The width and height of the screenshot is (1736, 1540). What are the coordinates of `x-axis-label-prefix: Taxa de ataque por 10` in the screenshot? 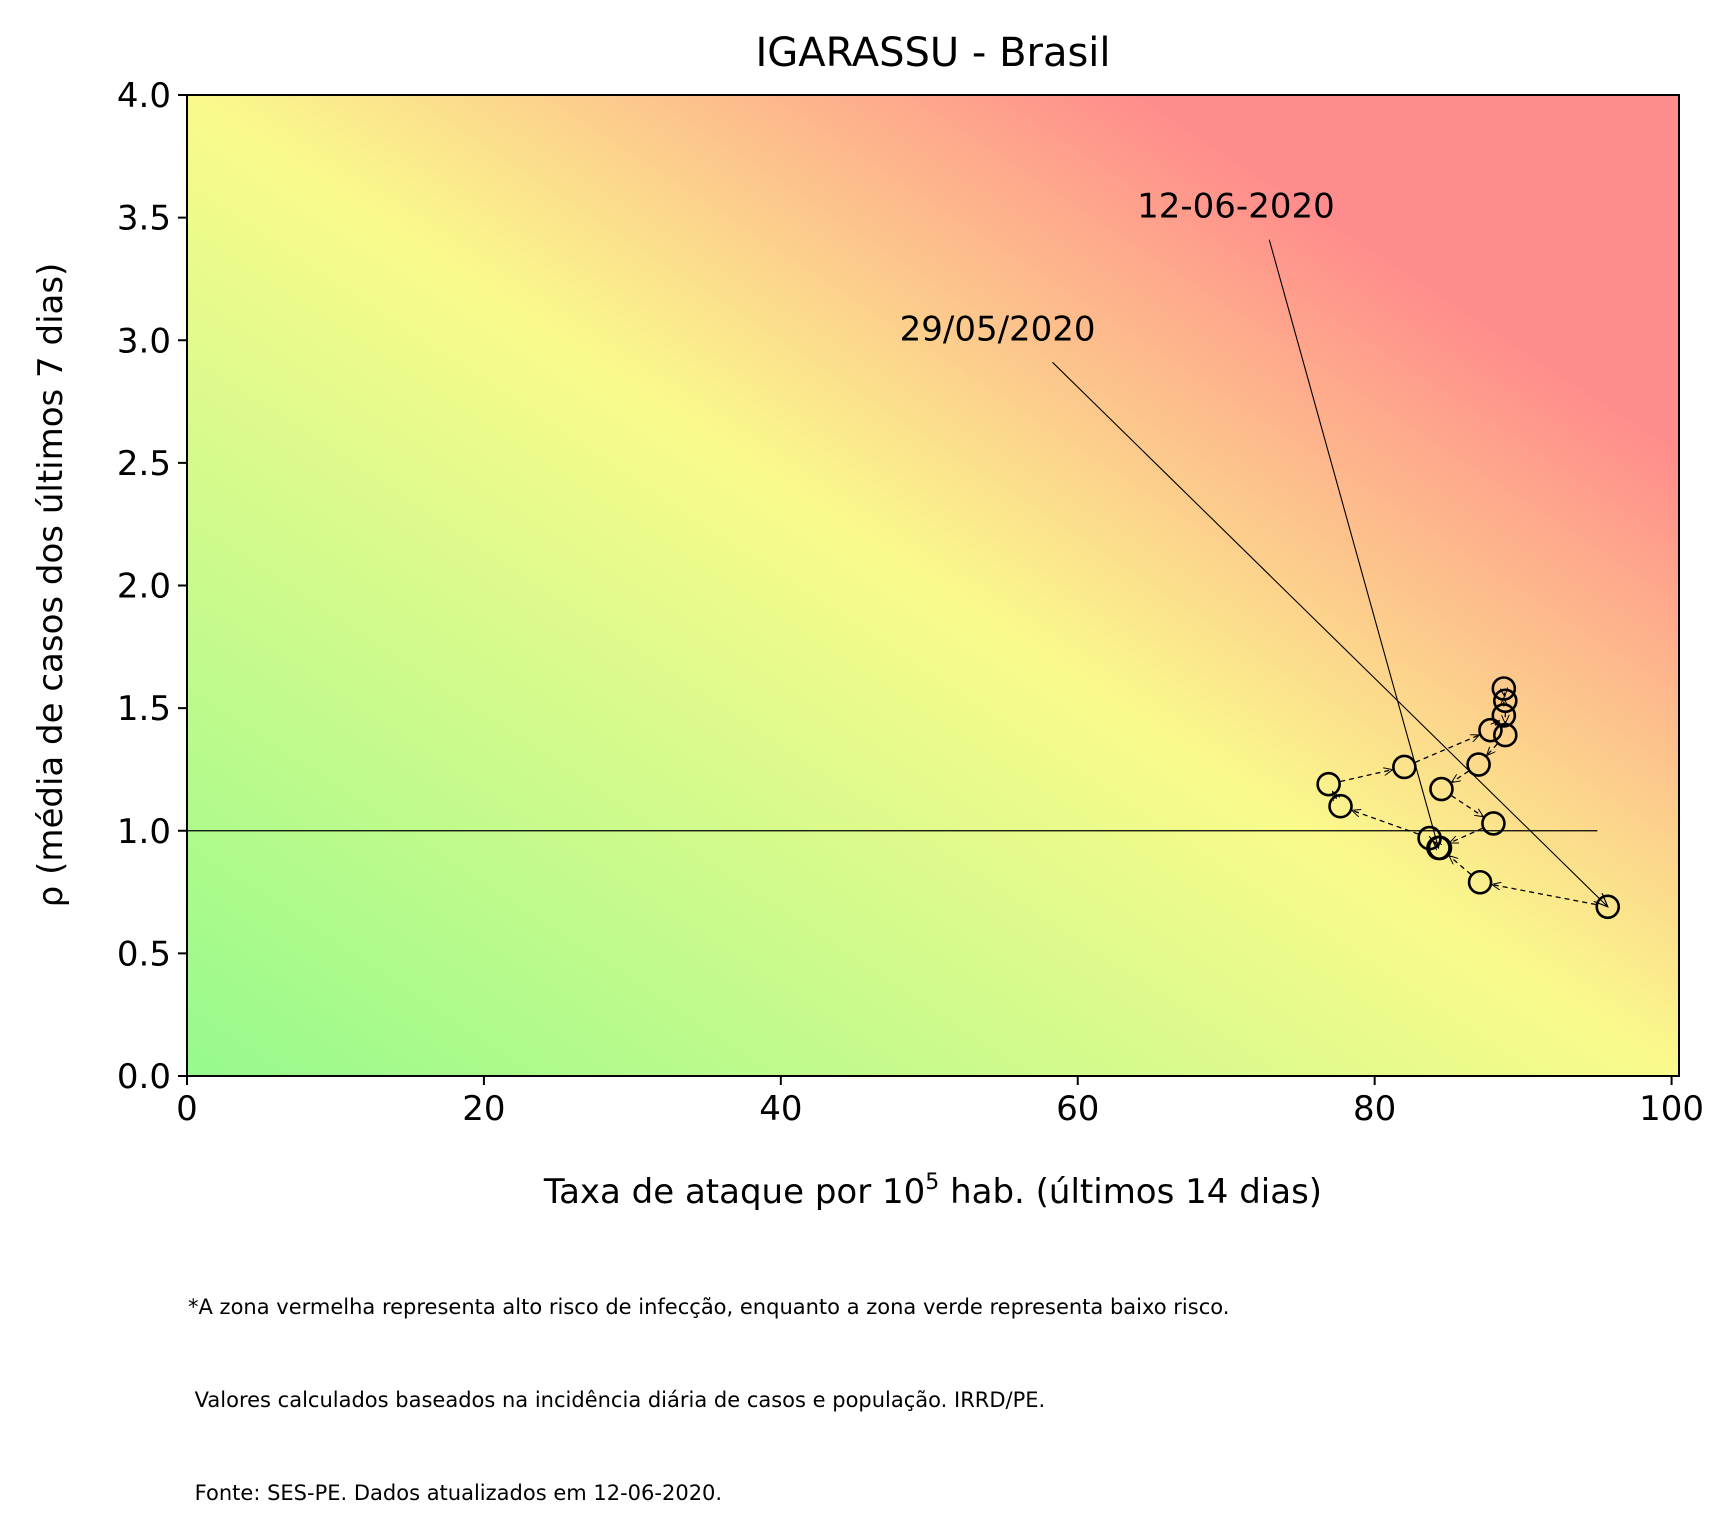 It's located at (734, 1192).